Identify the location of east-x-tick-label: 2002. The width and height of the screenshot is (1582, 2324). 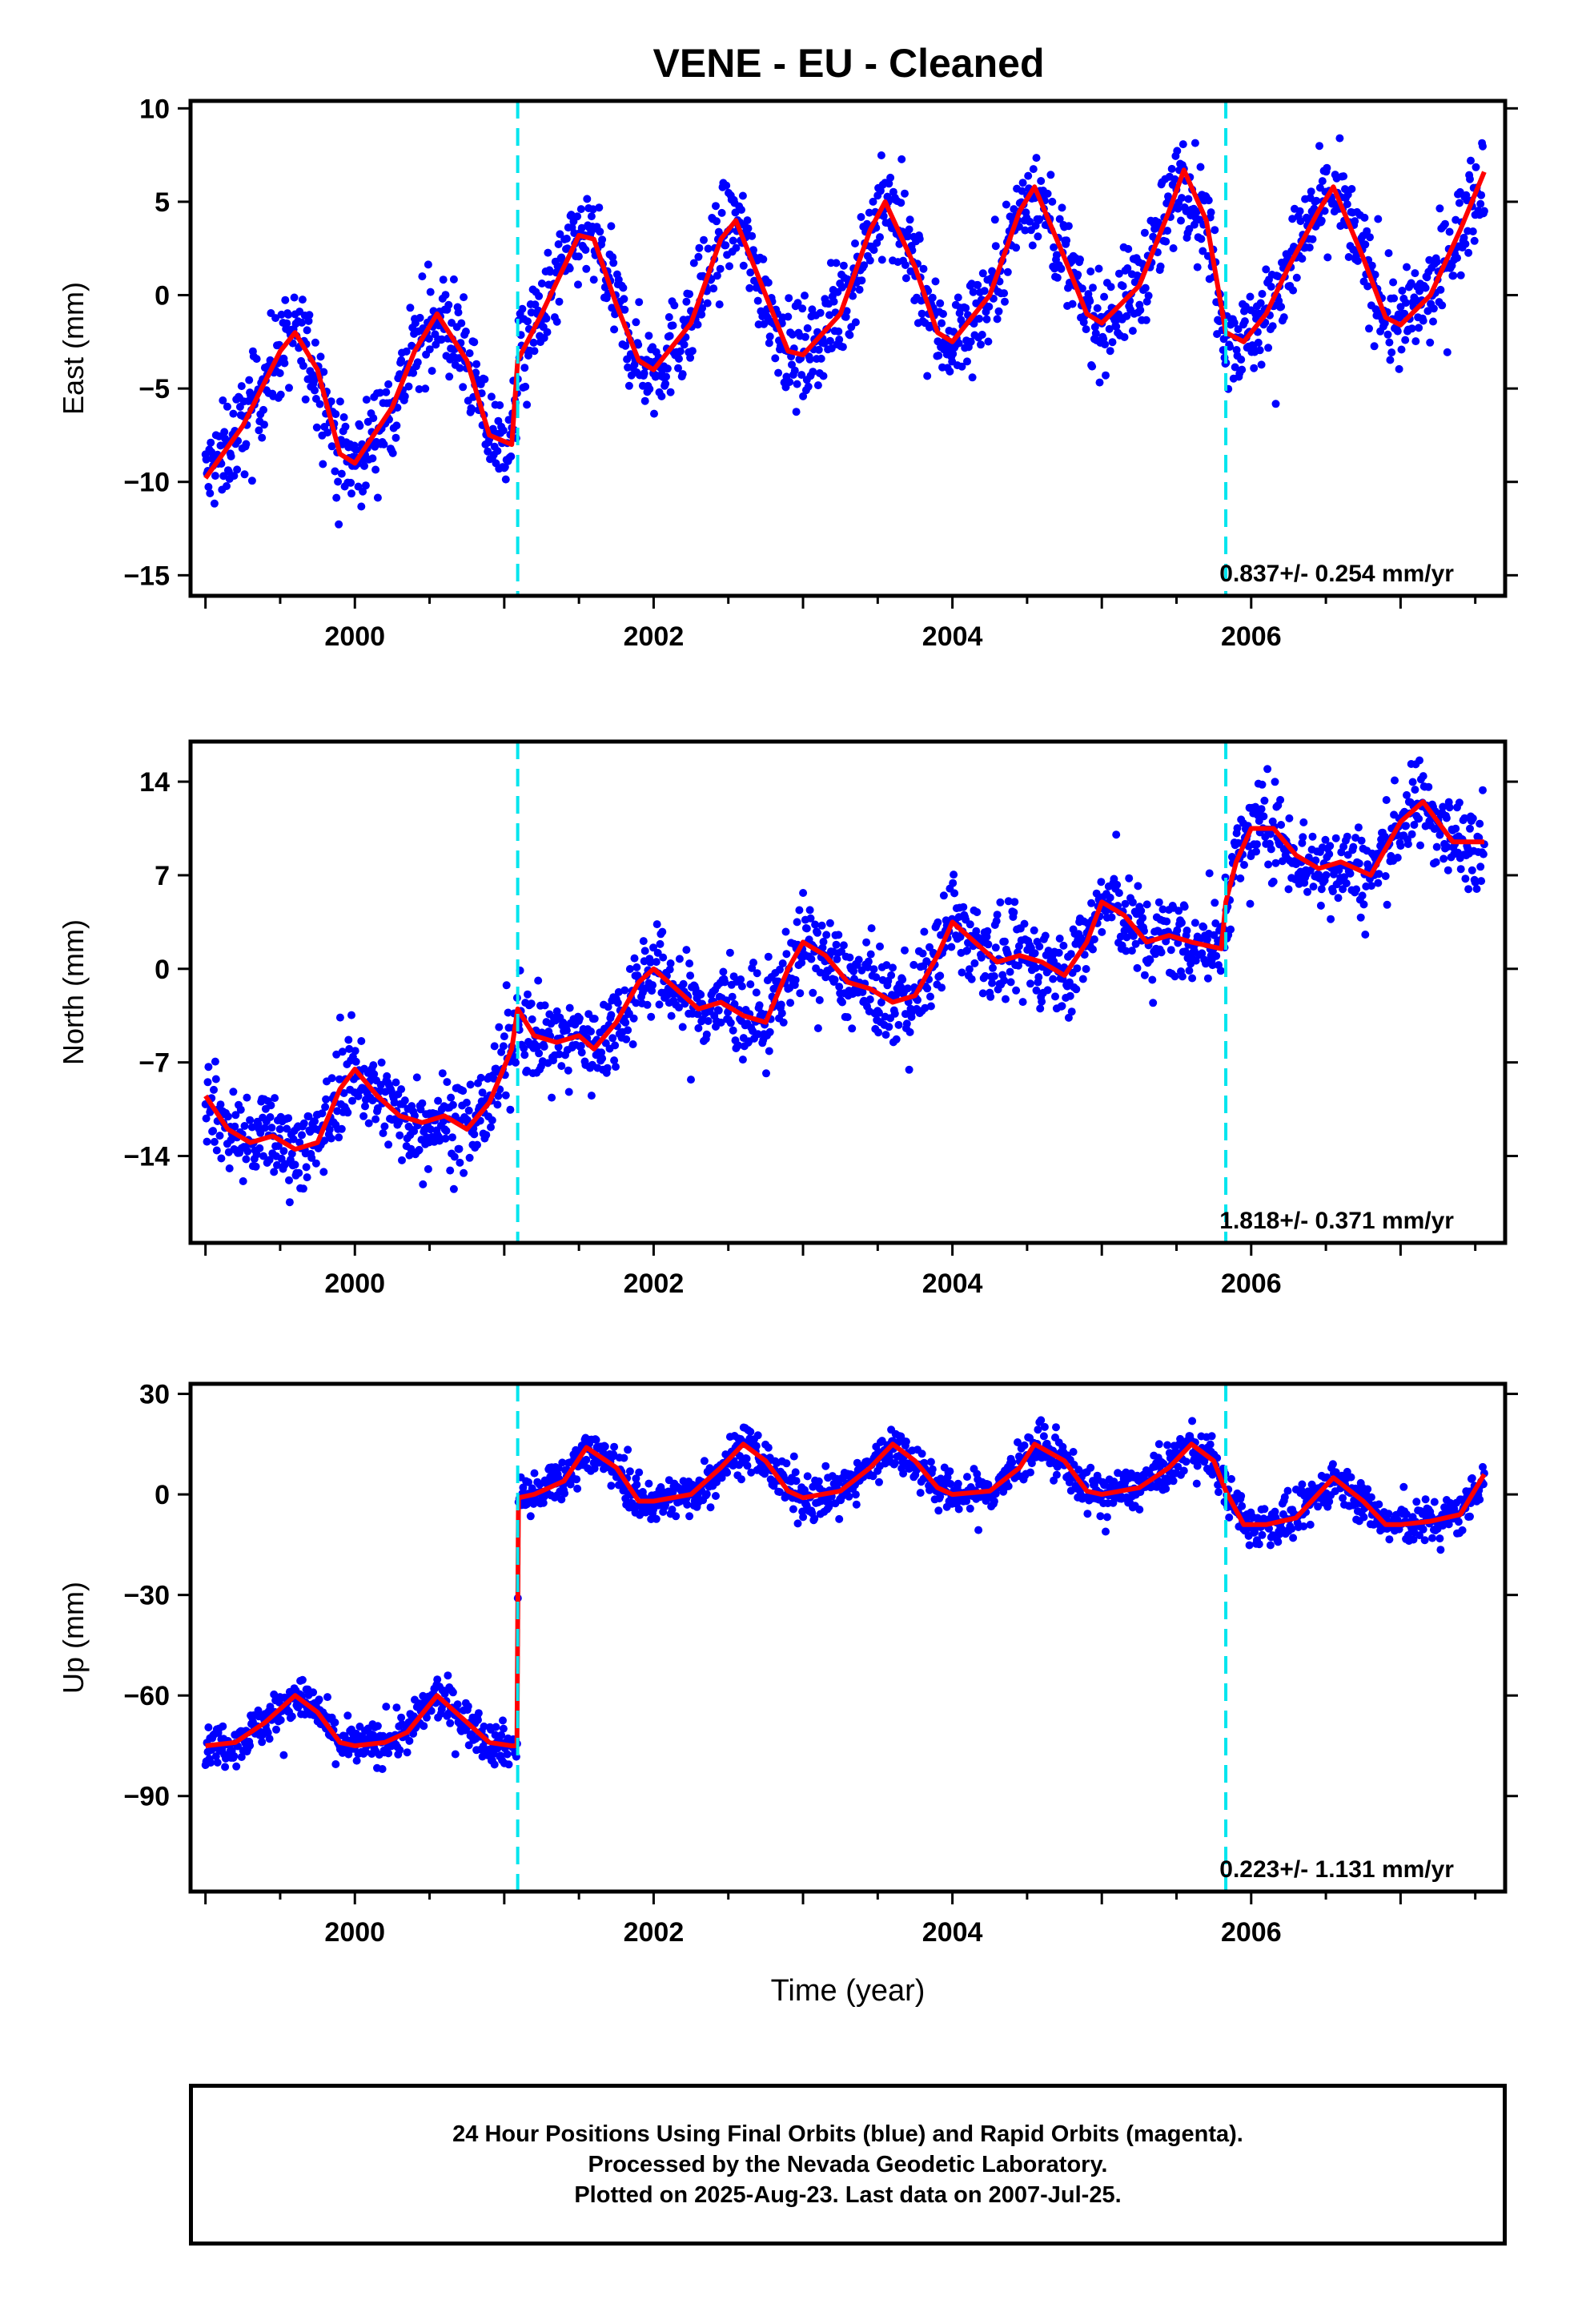
(655, 636).